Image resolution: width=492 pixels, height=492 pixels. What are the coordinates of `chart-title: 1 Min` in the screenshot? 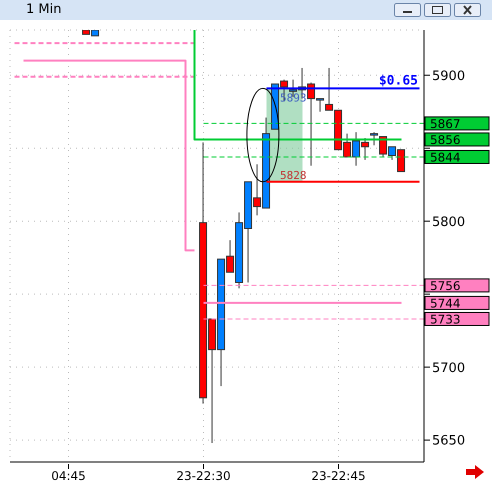 It's located at (44, 9).